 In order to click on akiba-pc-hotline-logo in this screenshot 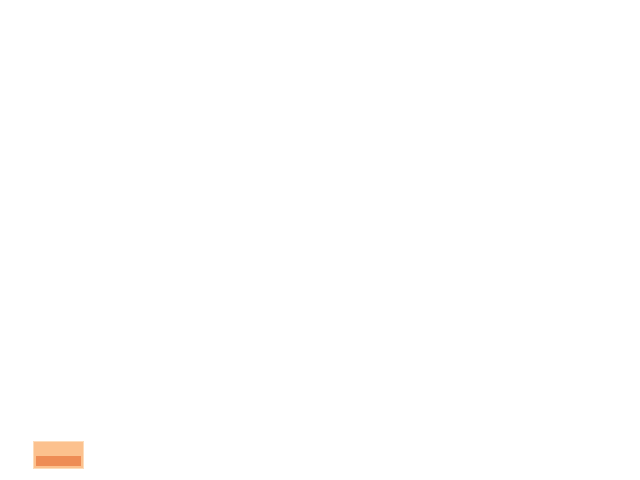, I will do `click(58, 455)`.